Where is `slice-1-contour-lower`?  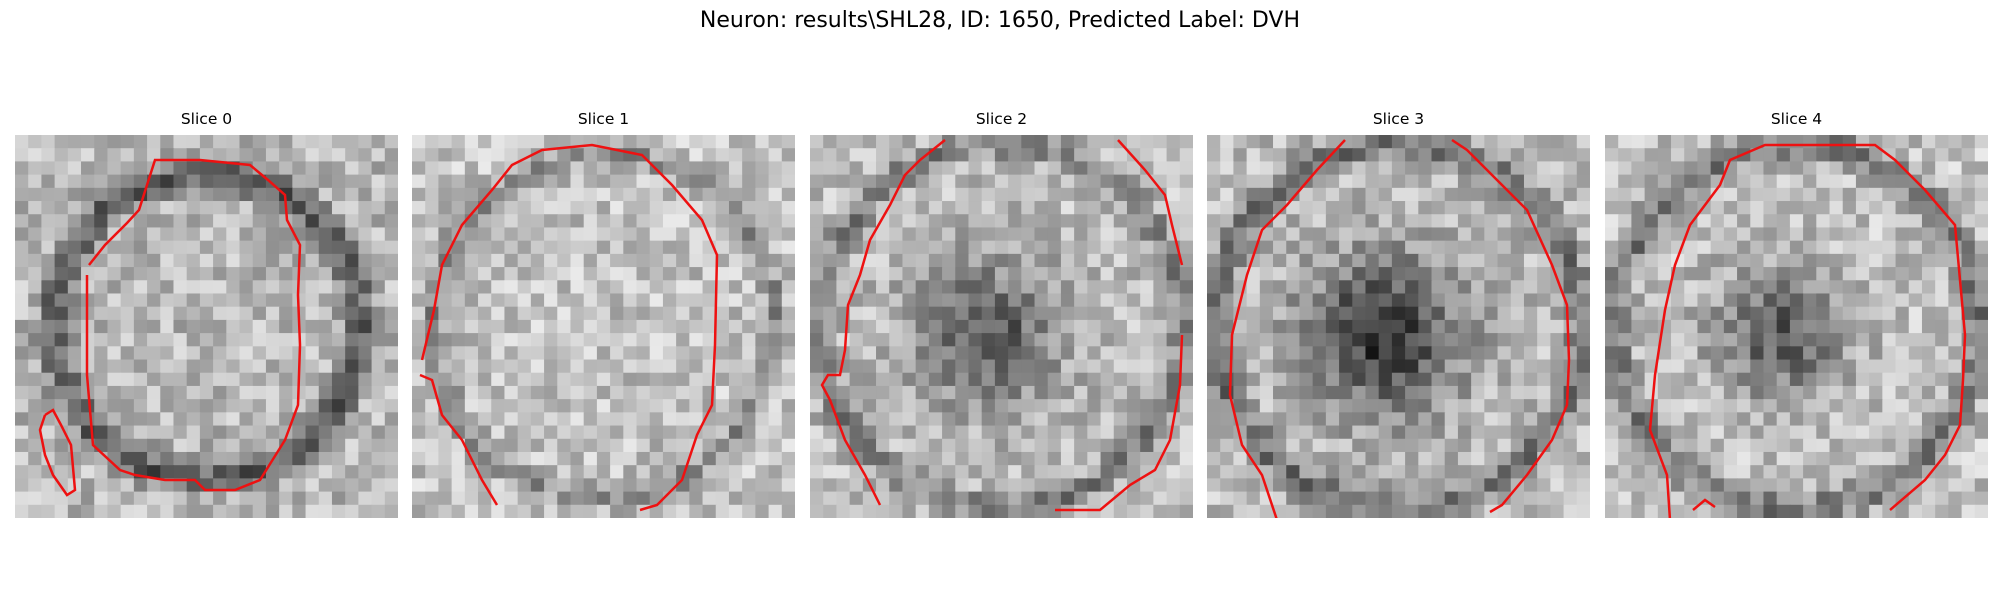
slice-1-contour-lower is located at coordinates (459, 439).